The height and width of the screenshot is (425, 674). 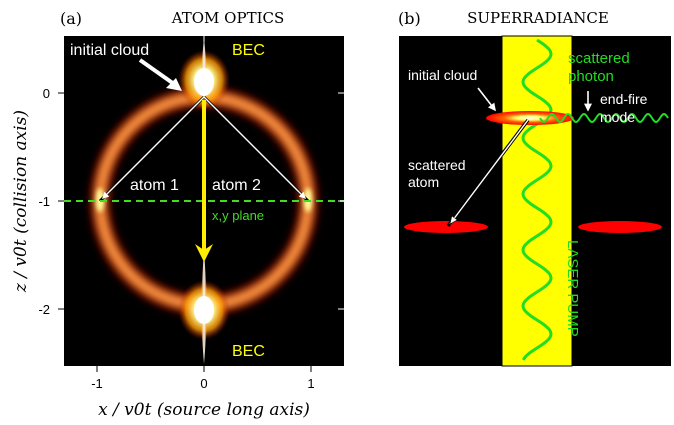 What do you see at coordinates (409, 18) in the screenshot?
I see `panel-b-label: (b)` at bounding box center [409, 18].